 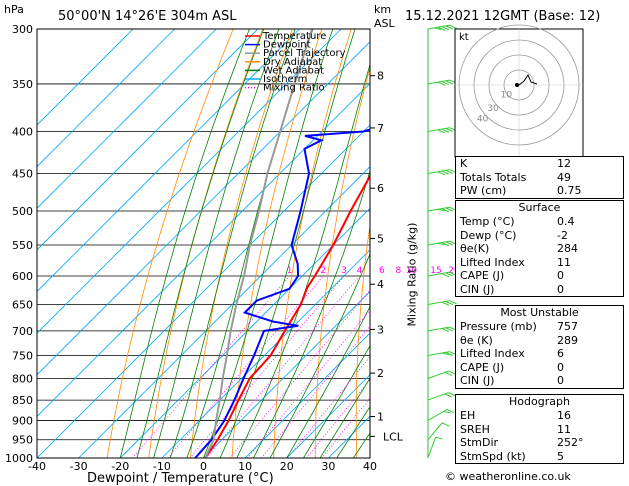 I want to click on index-row-tt: Totals Totals 49, so click(x=515, y=177).